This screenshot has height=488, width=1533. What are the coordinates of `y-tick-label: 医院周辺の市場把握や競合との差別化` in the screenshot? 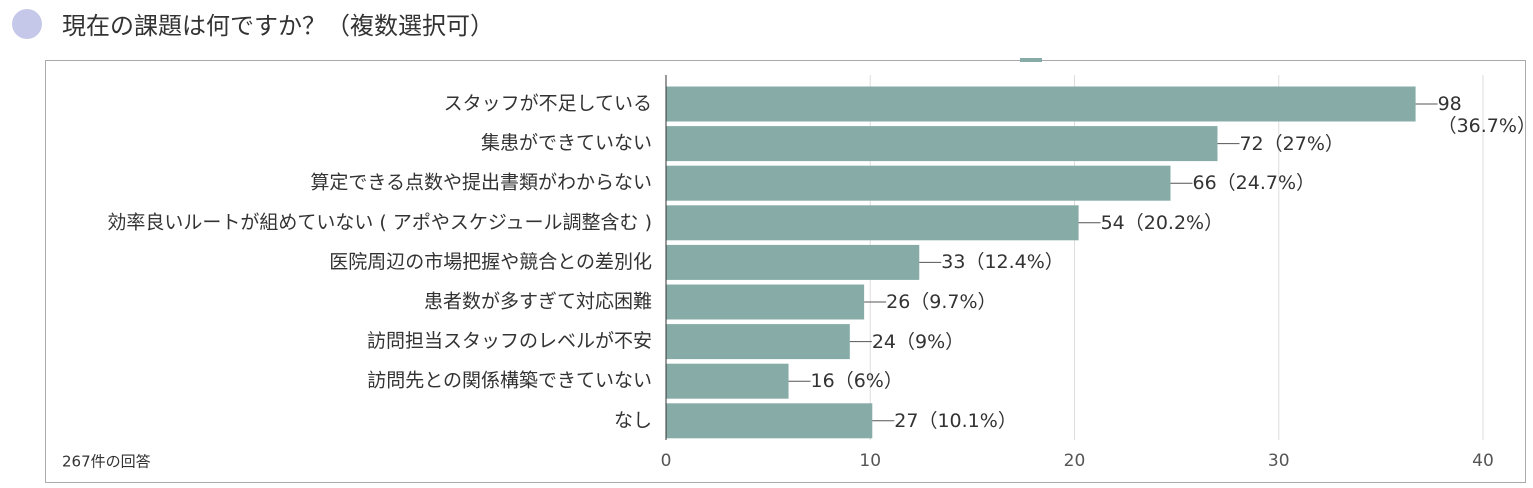 It's located at (490, 262).